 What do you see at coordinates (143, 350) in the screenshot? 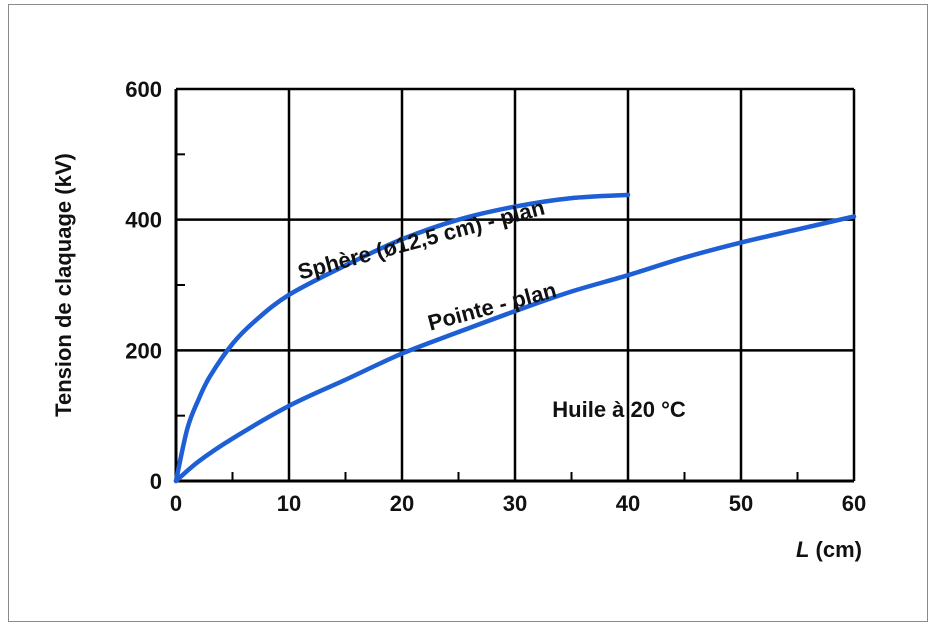
I see `y-tick-label: 200` at bounding box center [143, 350].